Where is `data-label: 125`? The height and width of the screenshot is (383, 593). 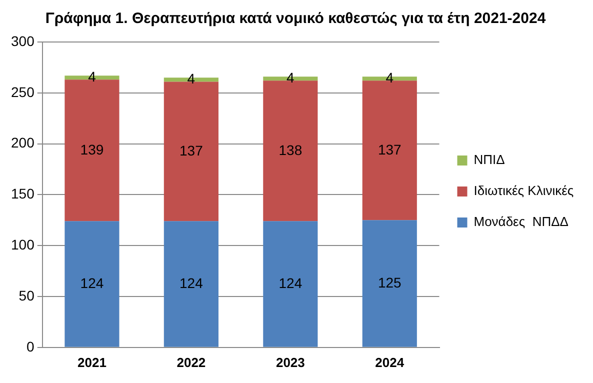
data-label: 125 is located at coordinates (390, 282).